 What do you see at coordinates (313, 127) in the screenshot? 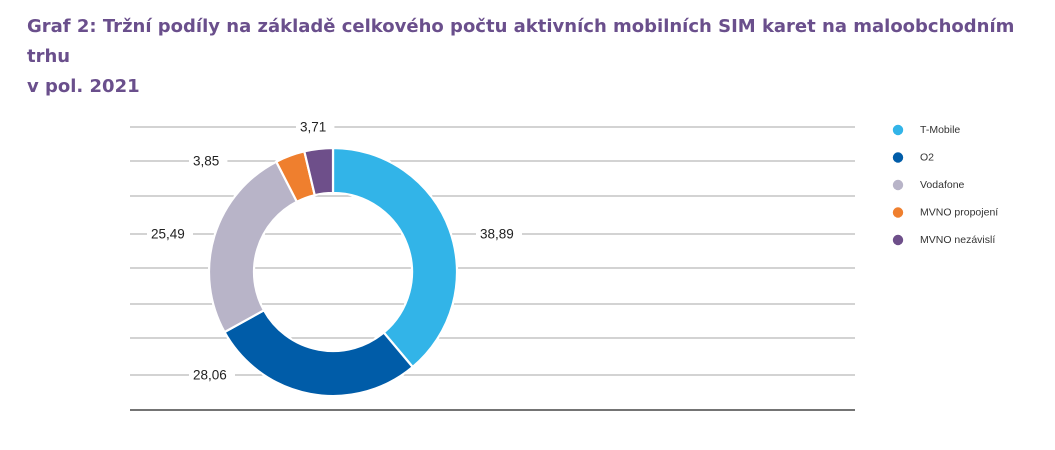
I see `data-label: 3,71` at bounding box center [313, 127].